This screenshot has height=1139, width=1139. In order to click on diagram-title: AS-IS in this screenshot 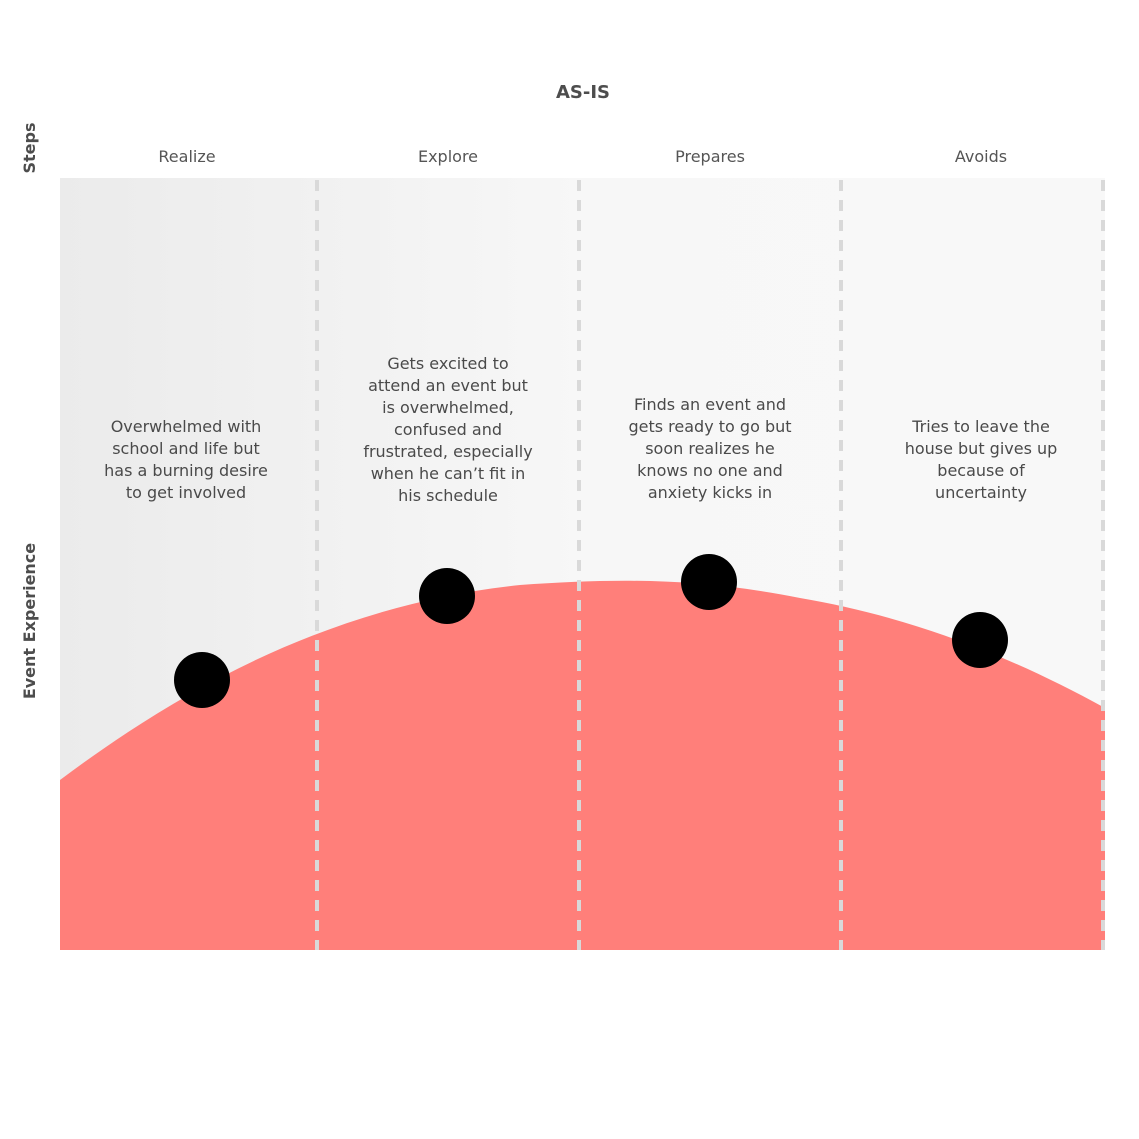, I will do `click(583, 92)`.